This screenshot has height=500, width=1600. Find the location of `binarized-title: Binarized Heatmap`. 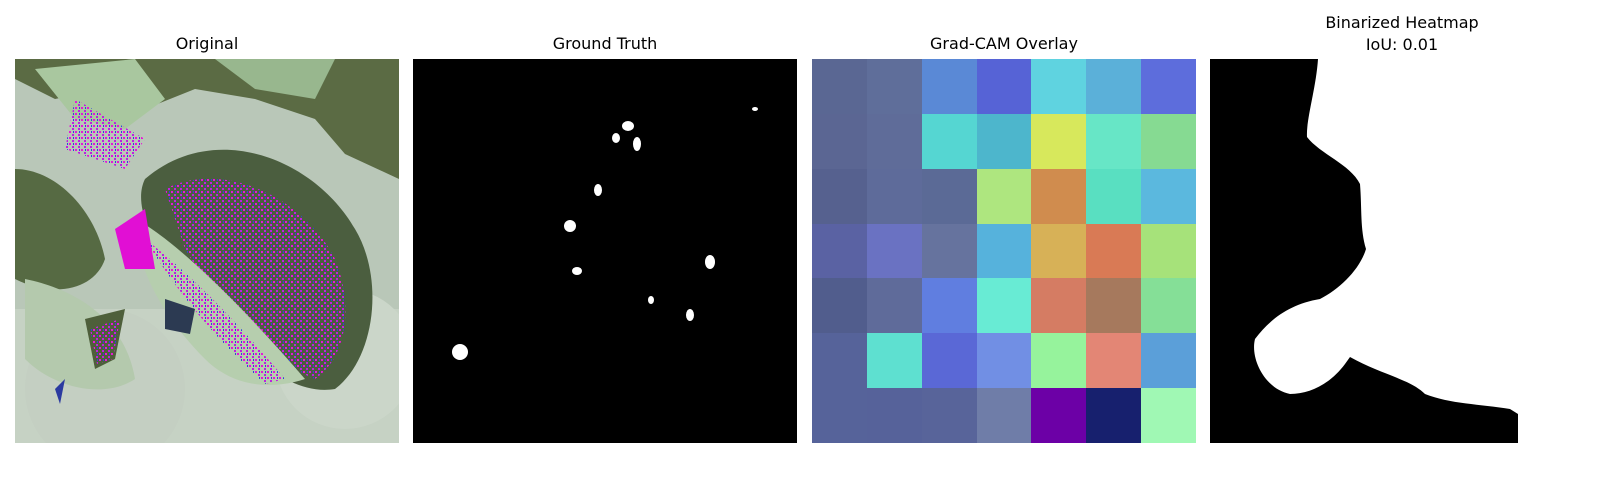

binarized-title: Binarized Heatmap is located at coordinates (1402, 22).